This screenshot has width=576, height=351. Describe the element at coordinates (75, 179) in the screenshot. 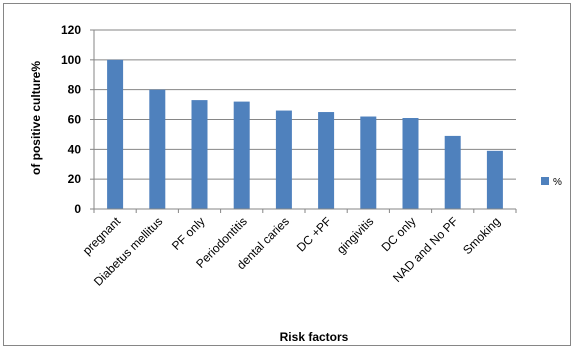

I see `y-tick-label: 20` at that location.